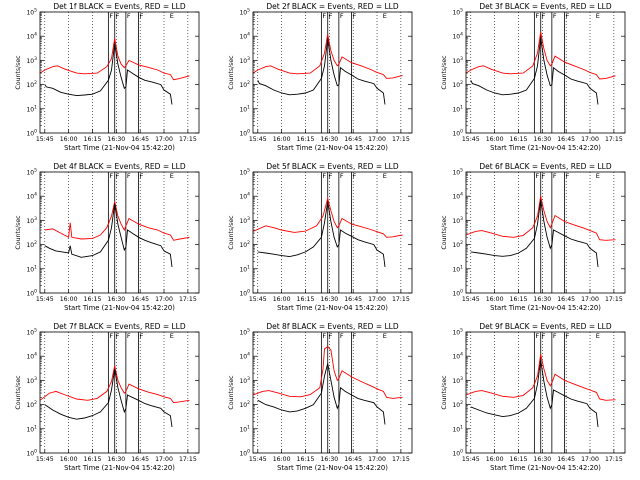  I want to click on series-line-black, so click(108, 235).